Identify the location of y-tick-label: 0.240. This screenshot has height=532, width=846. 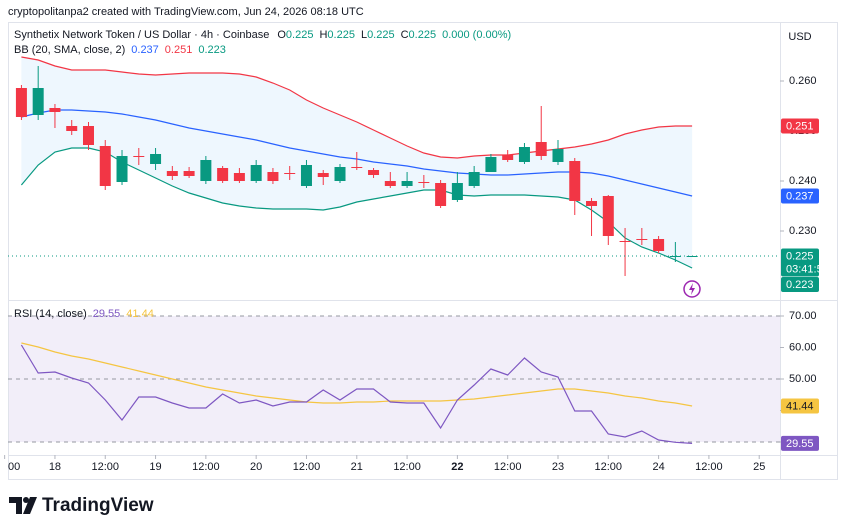
(803, 181).